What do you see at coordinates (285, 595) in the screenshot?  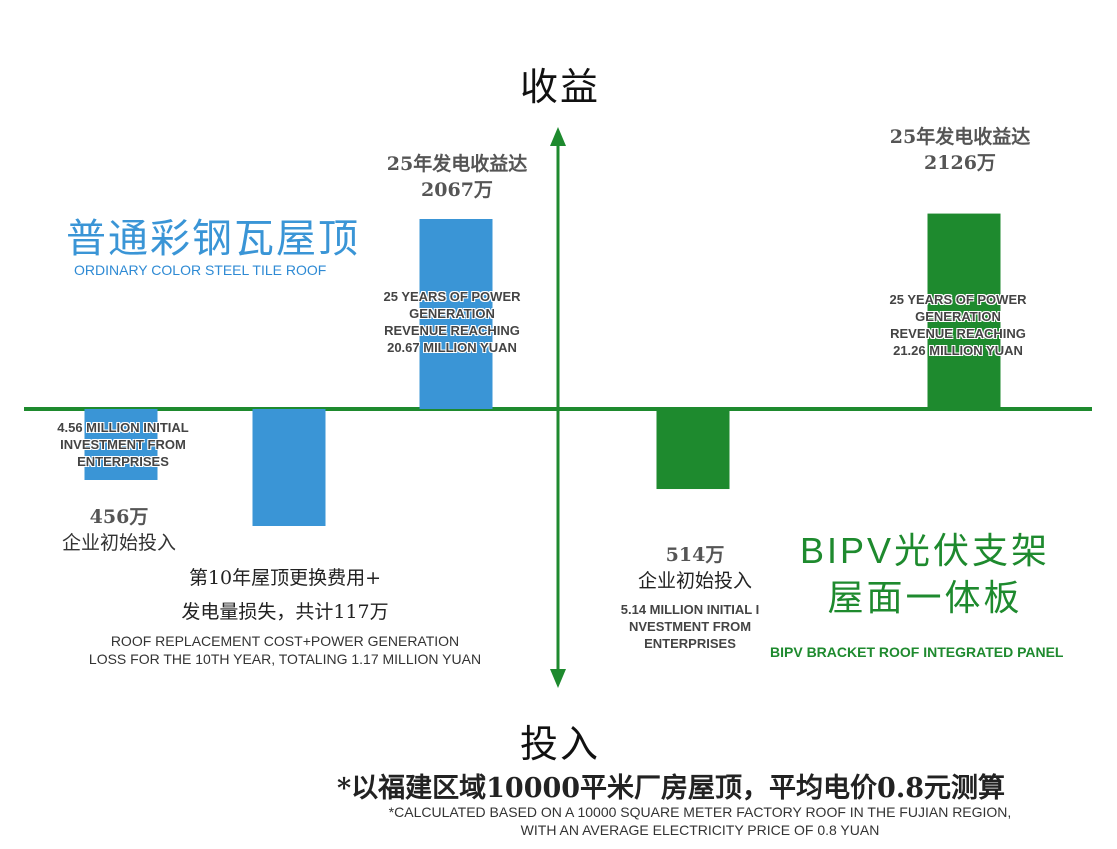 I see `replacement-label-cn-ordinary: 第10年屋顶更换费用+ 发电量损失，共计117万` at bounding box center [285, 595].